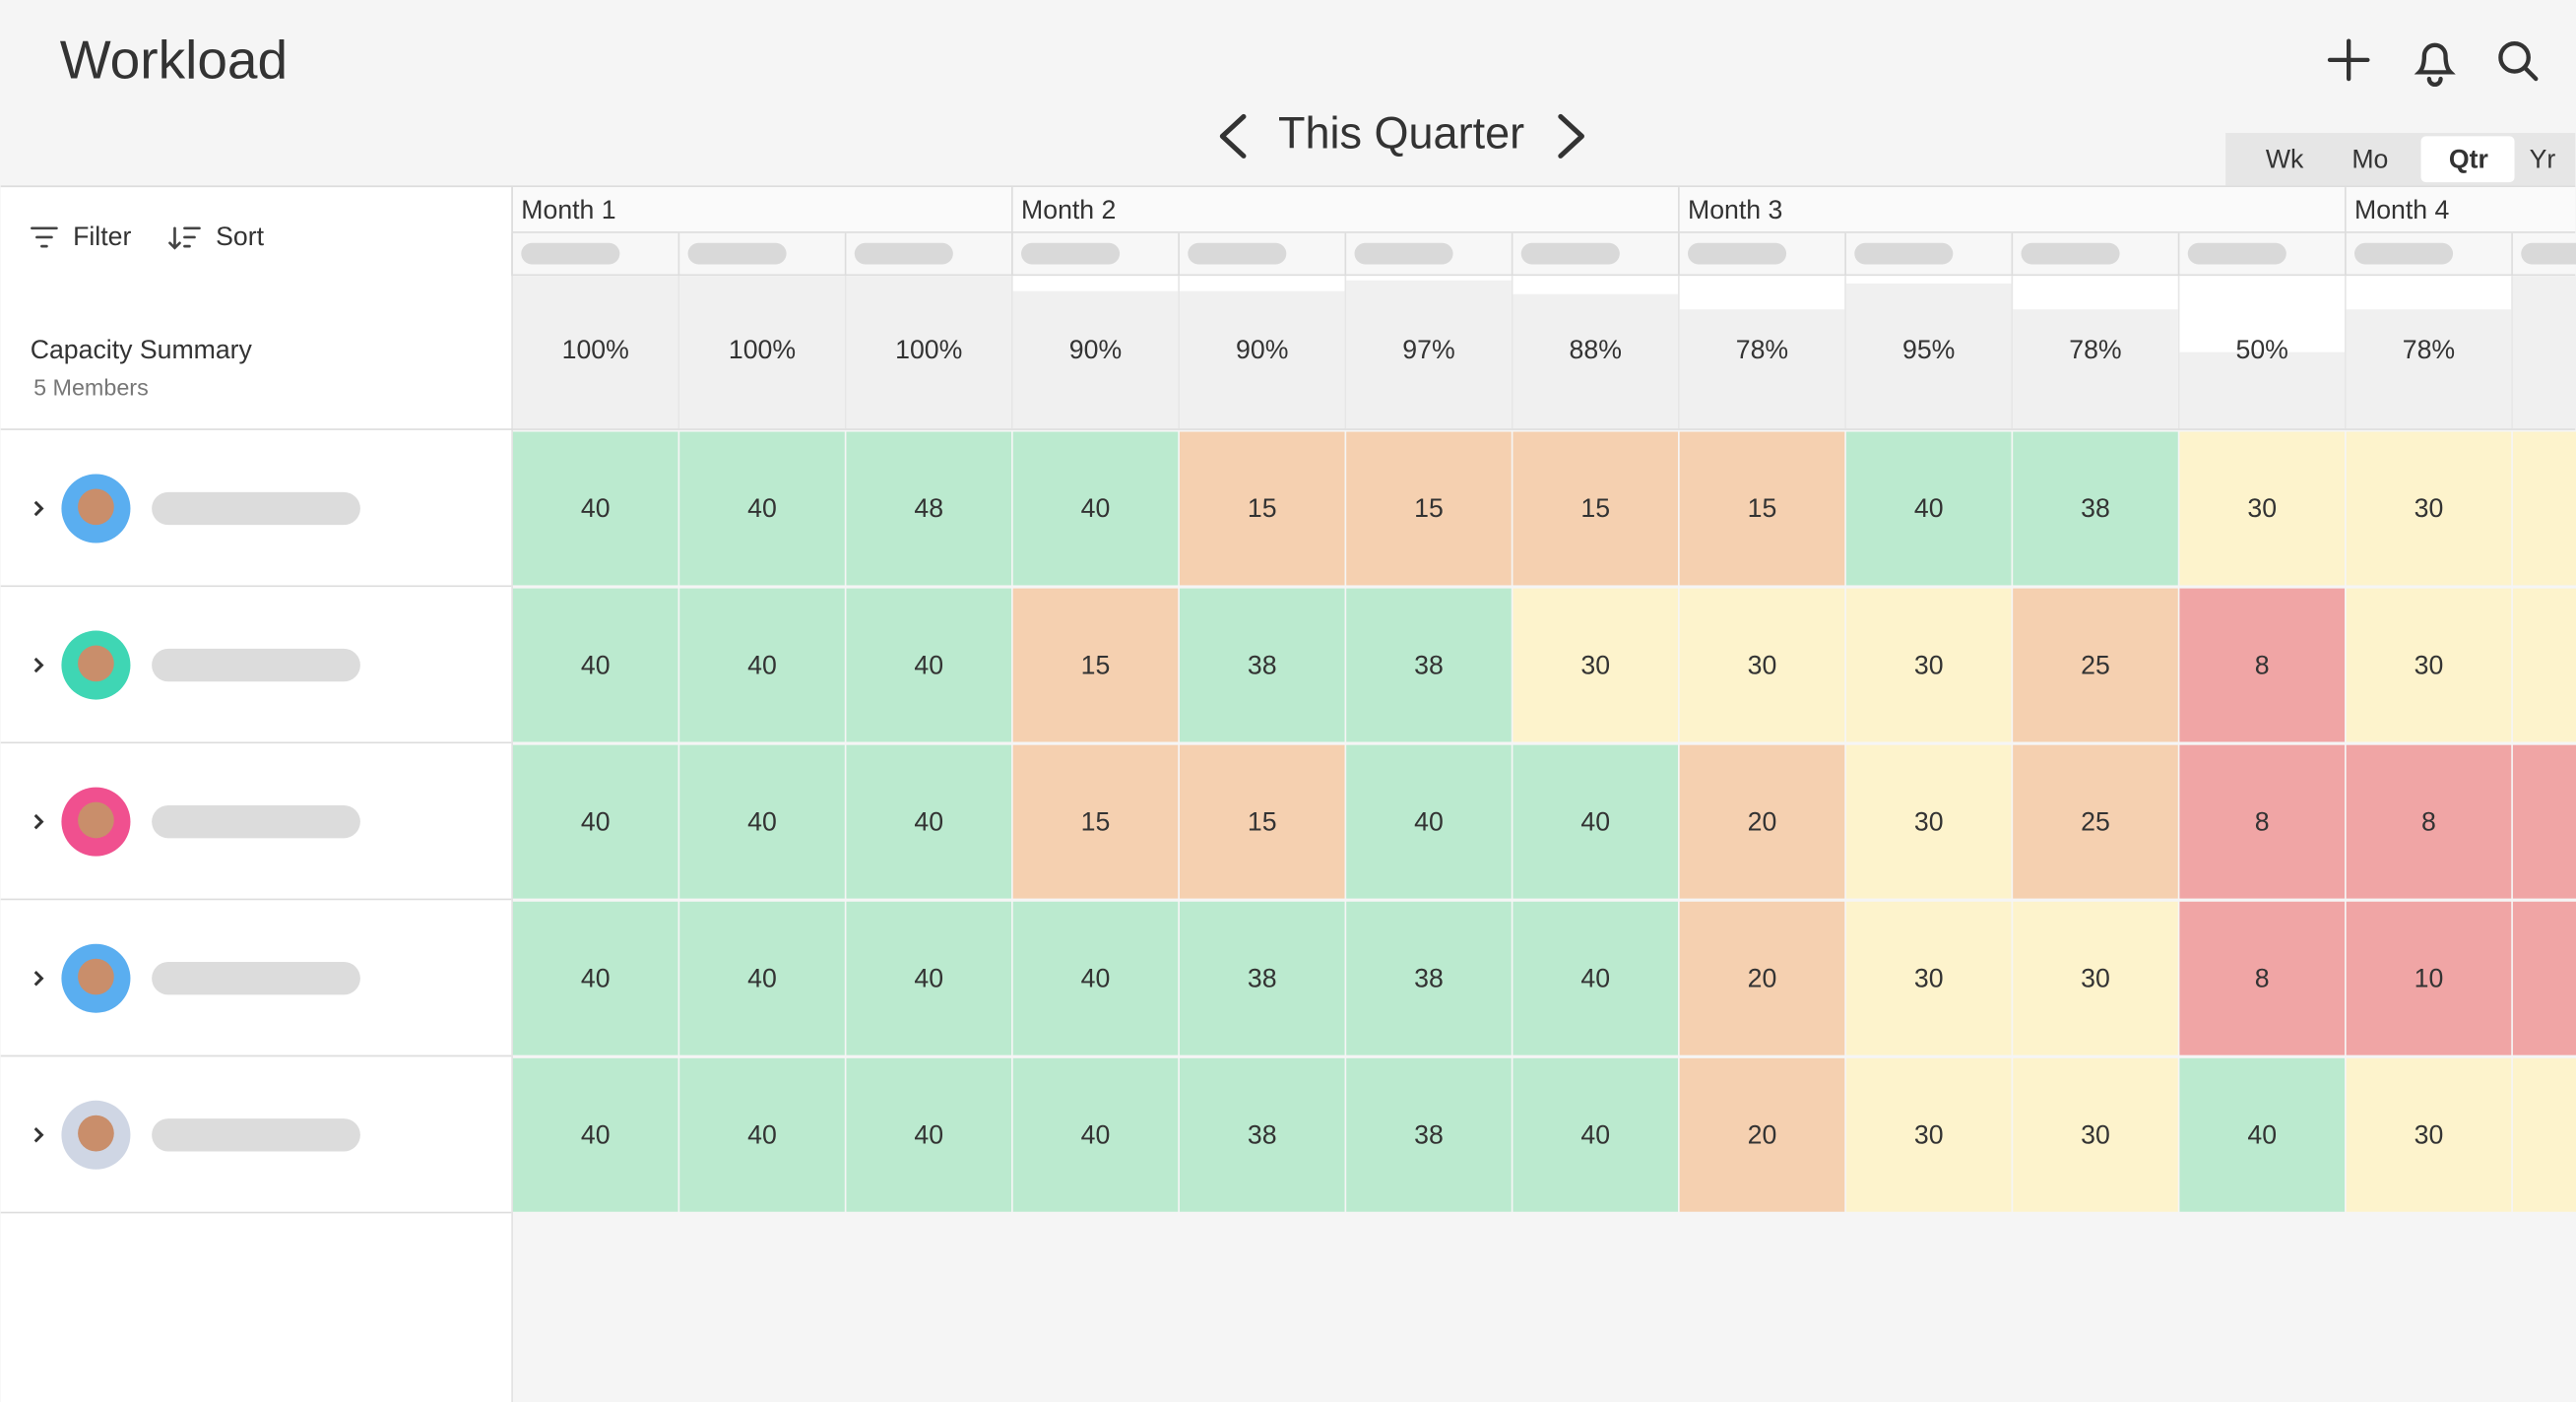  I want to click on workload-value: 25, so click(2095, 664).